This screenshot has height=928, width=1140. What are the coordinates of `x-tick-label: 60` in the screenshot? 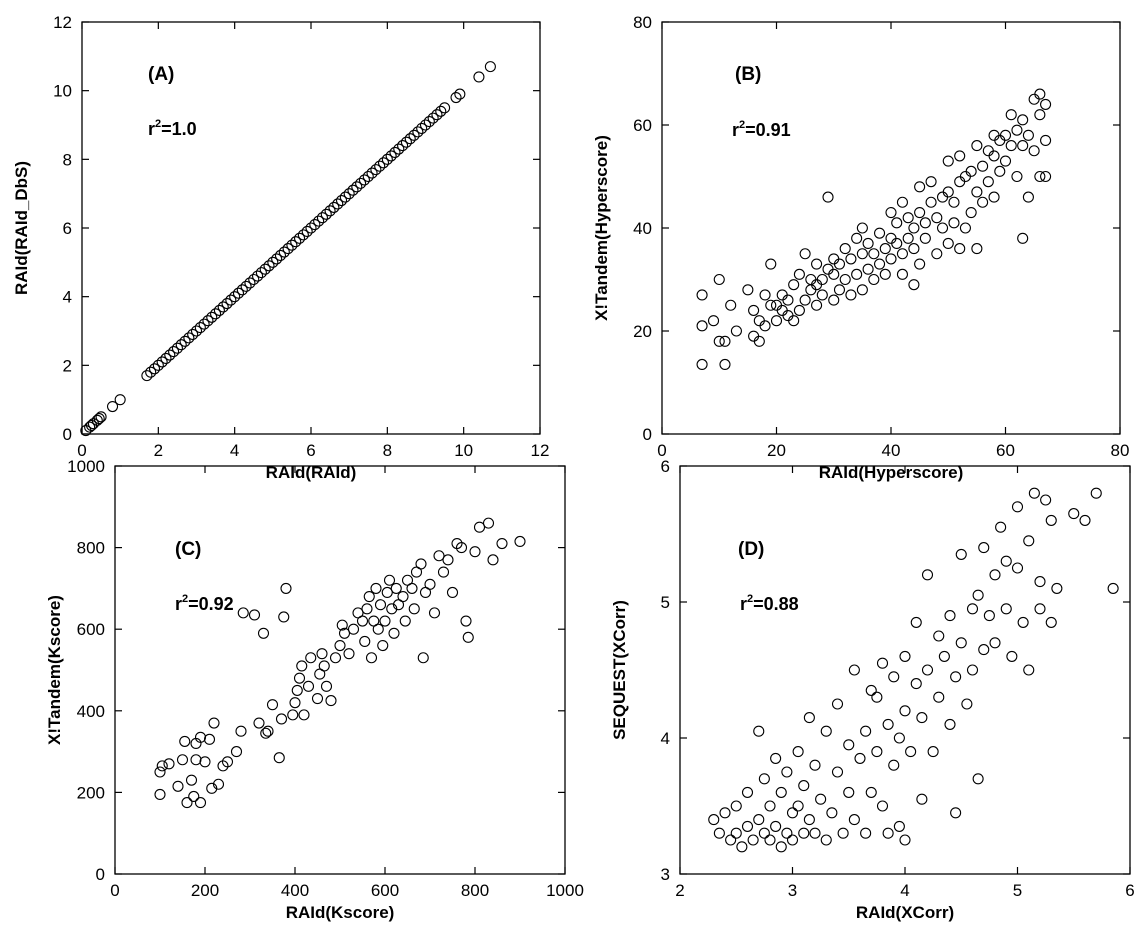 It's located at (1005, 450).